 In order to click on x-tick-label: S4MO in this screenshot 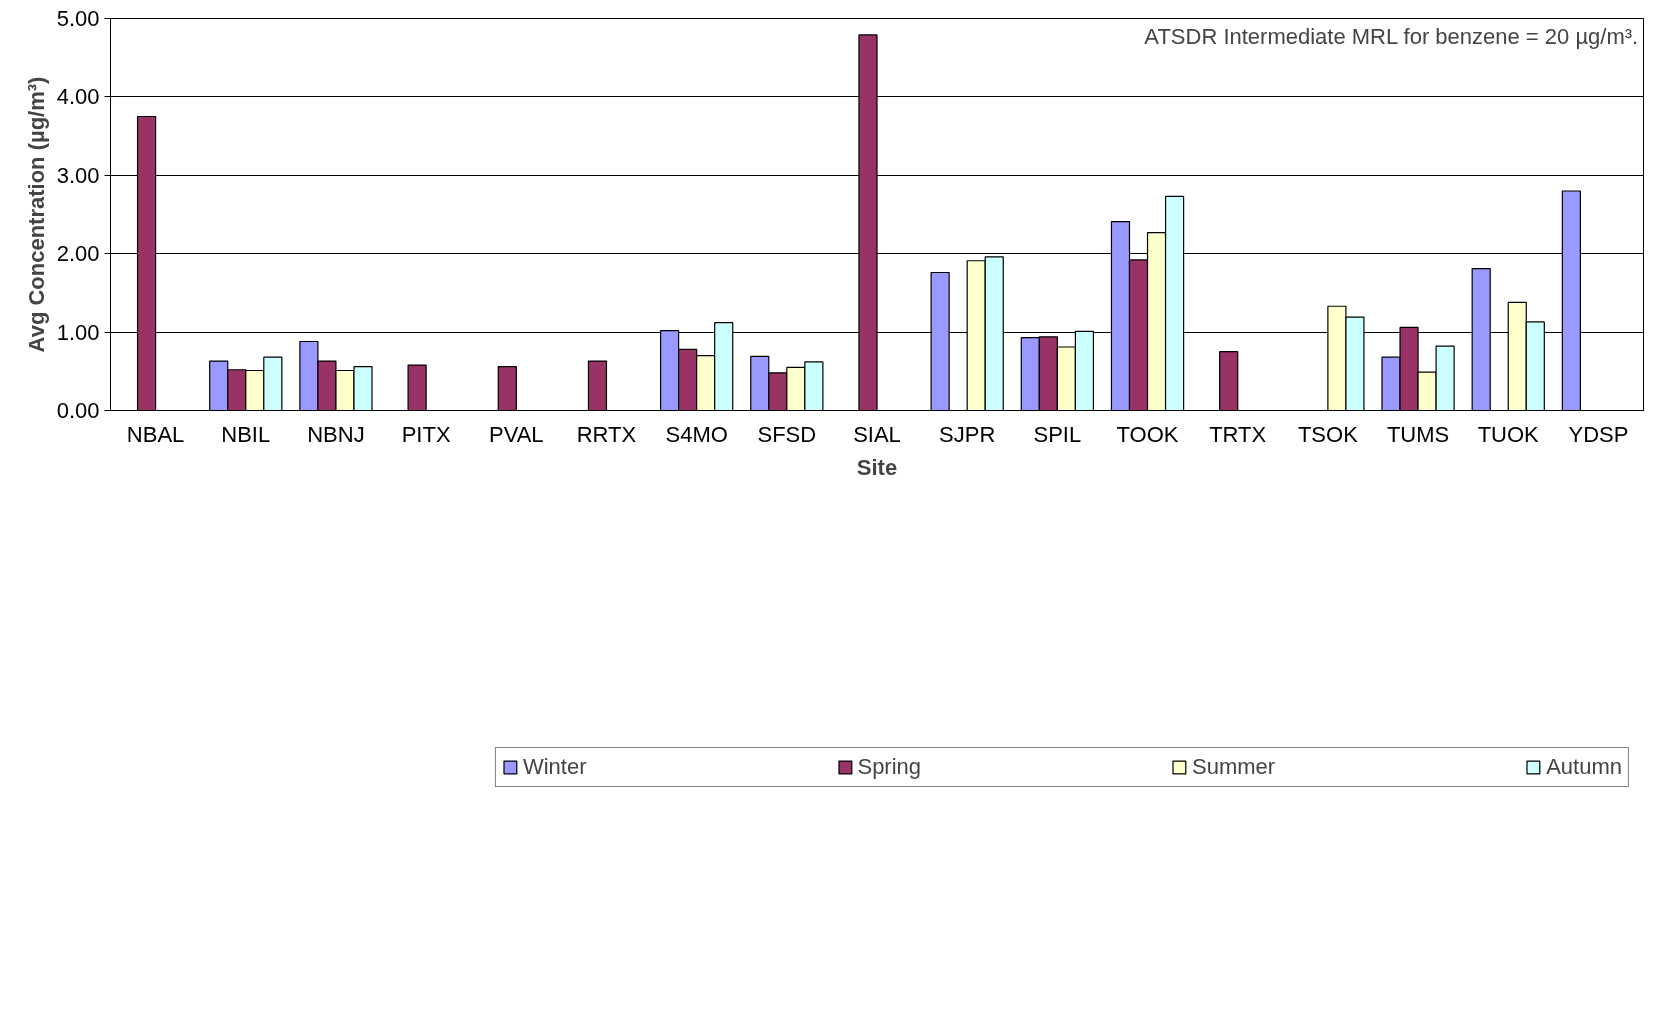, I will do `click(696, 434)`.